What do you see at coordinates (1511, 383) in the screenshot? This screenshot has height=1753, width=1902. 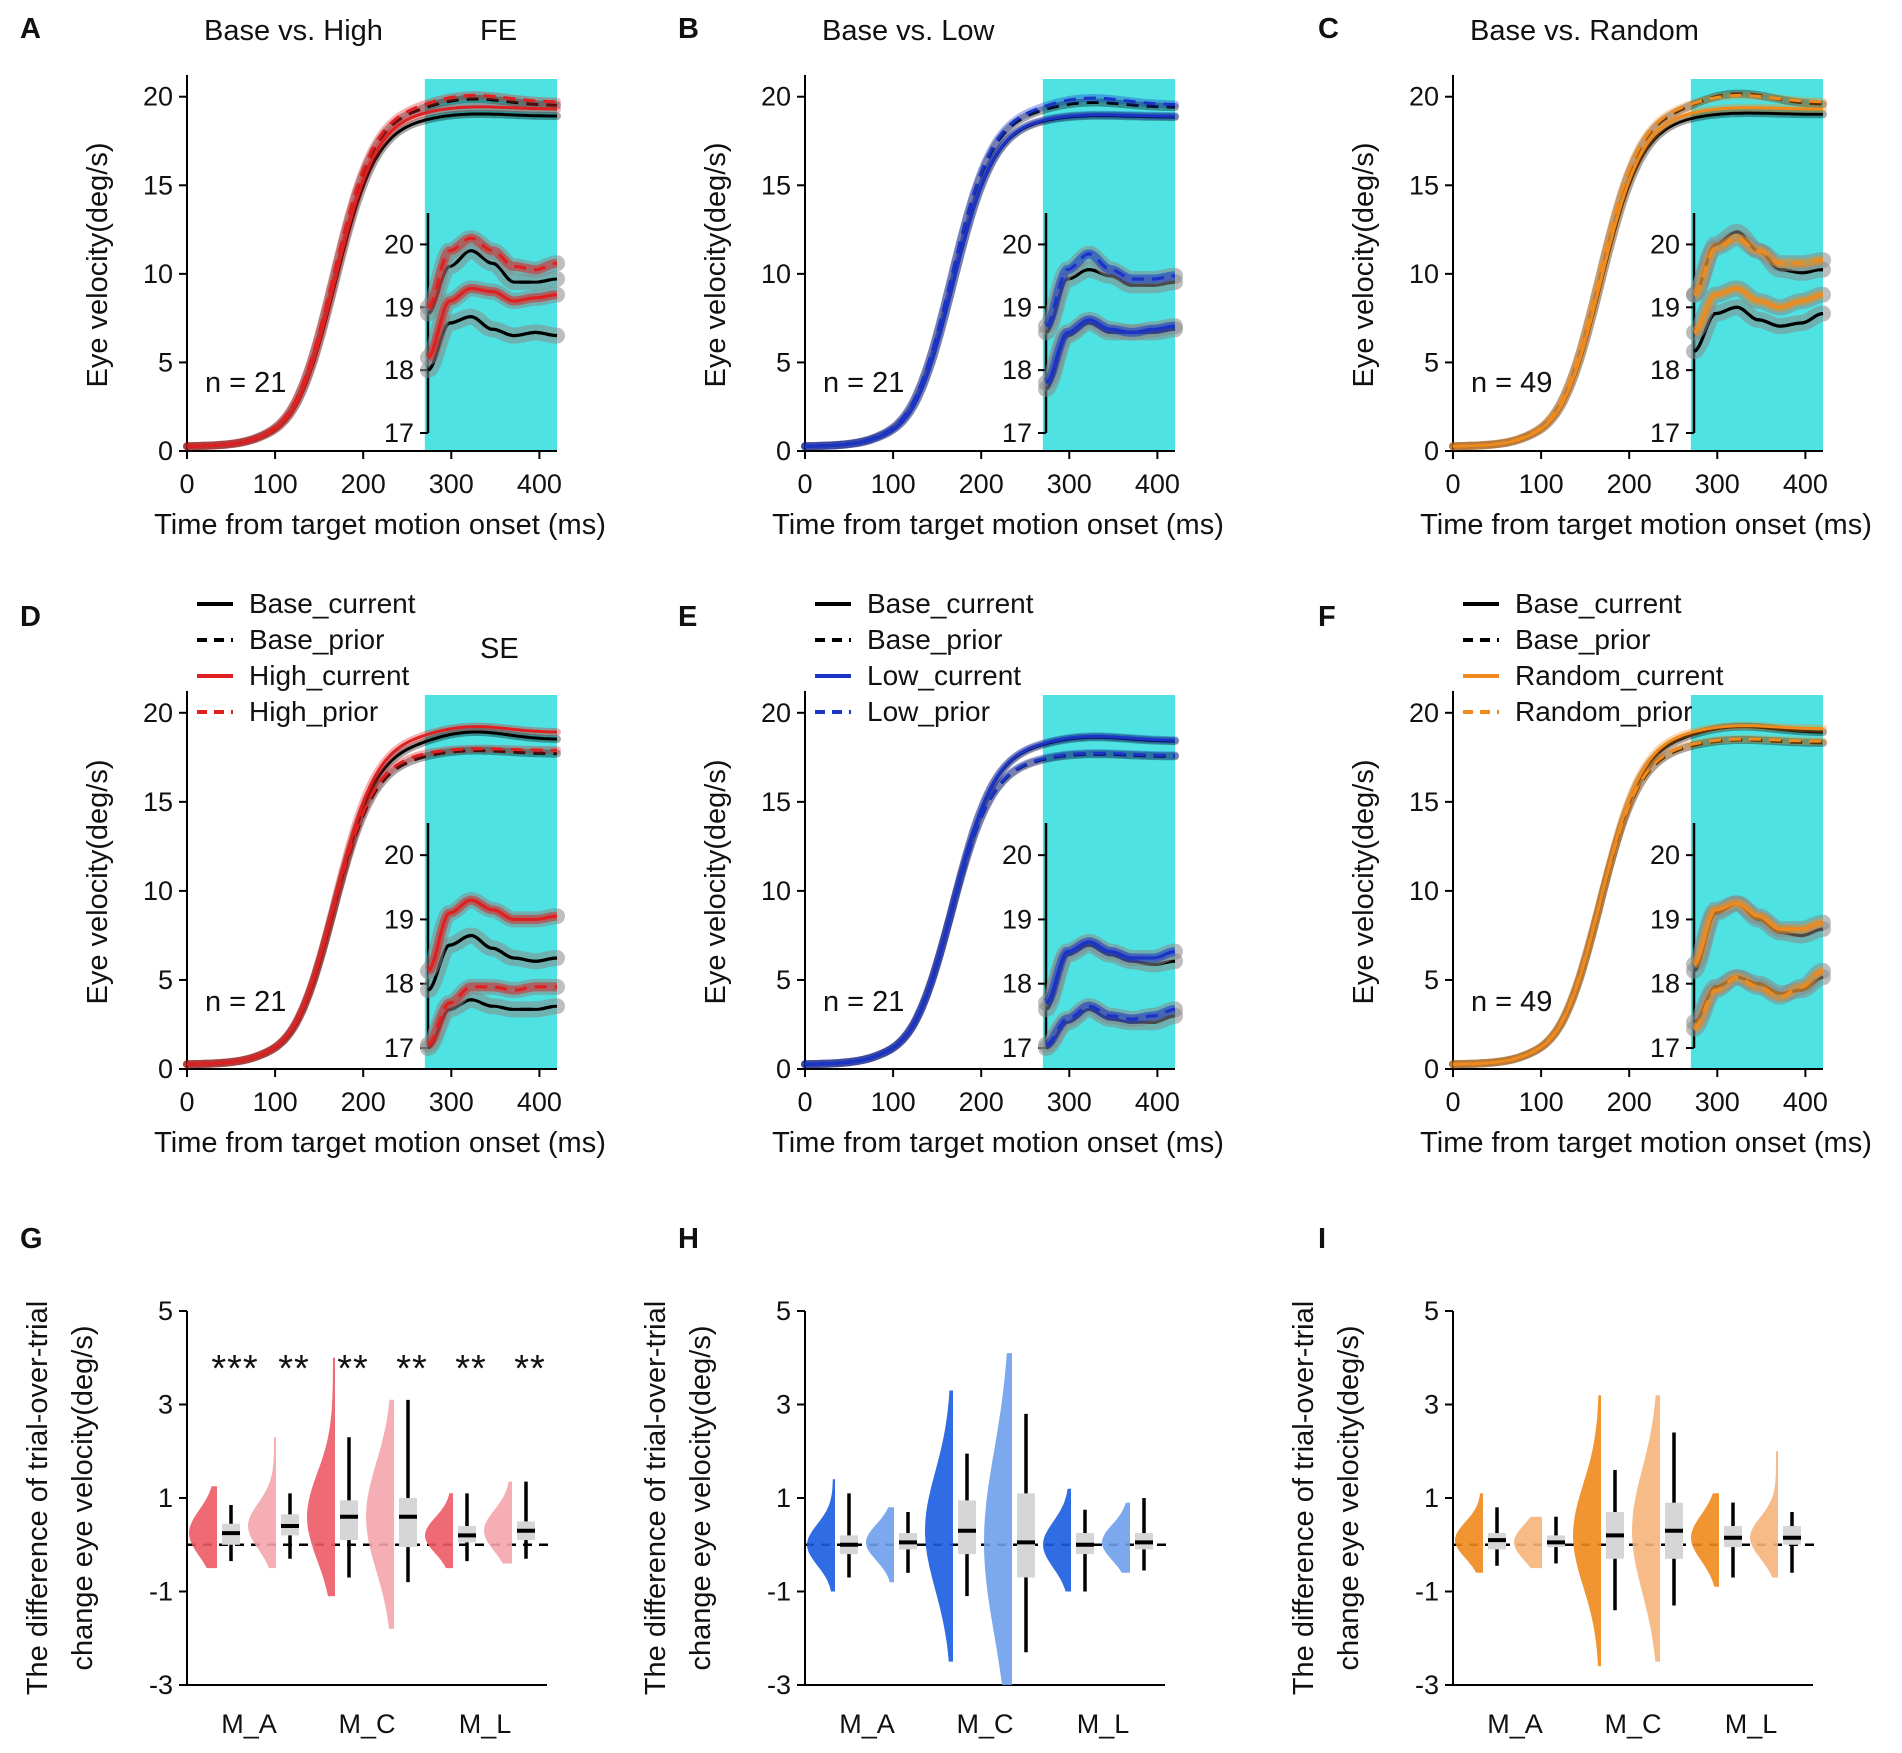 I see `n-label: n = 49` at bounding box center [1511, 383].